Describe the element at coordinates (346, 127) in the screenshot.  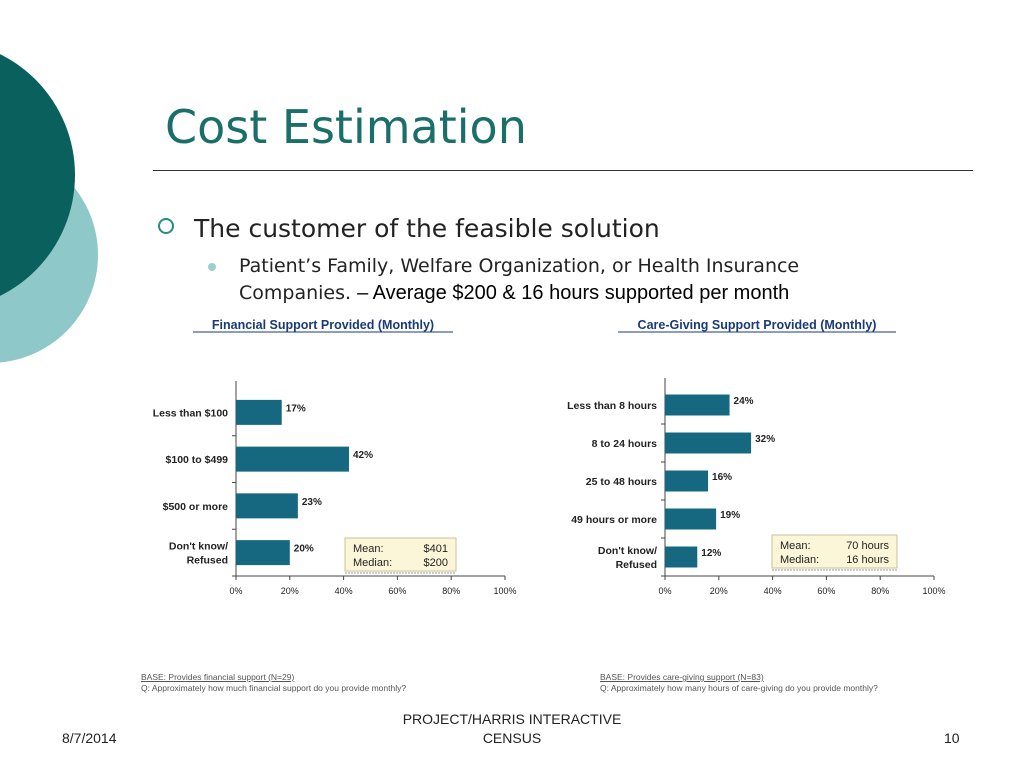
I see `slide-title: Cost Estimation` at that location.